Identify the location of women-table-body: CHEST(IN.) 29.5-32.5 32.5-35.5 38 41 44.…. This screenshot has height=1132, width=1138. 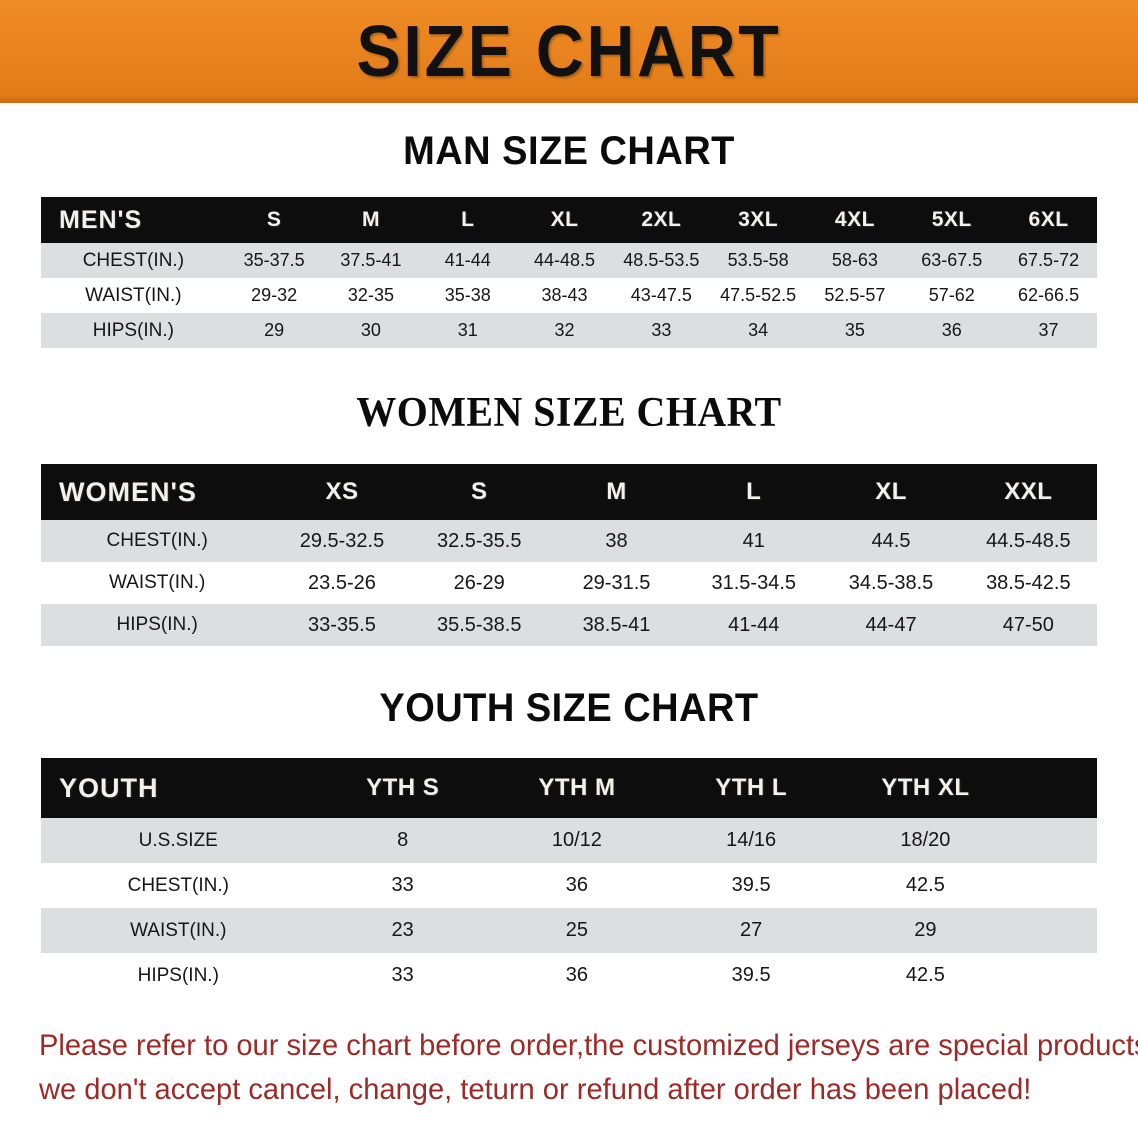
(569, 583).